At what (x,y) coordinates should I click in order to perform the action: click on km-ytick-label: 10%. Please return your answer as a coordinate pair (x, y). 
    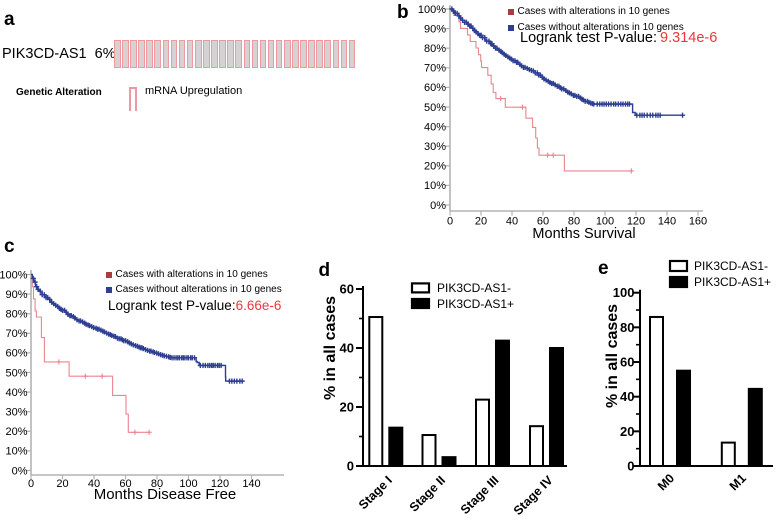
    Looking at the image, I should click on (435, 186).